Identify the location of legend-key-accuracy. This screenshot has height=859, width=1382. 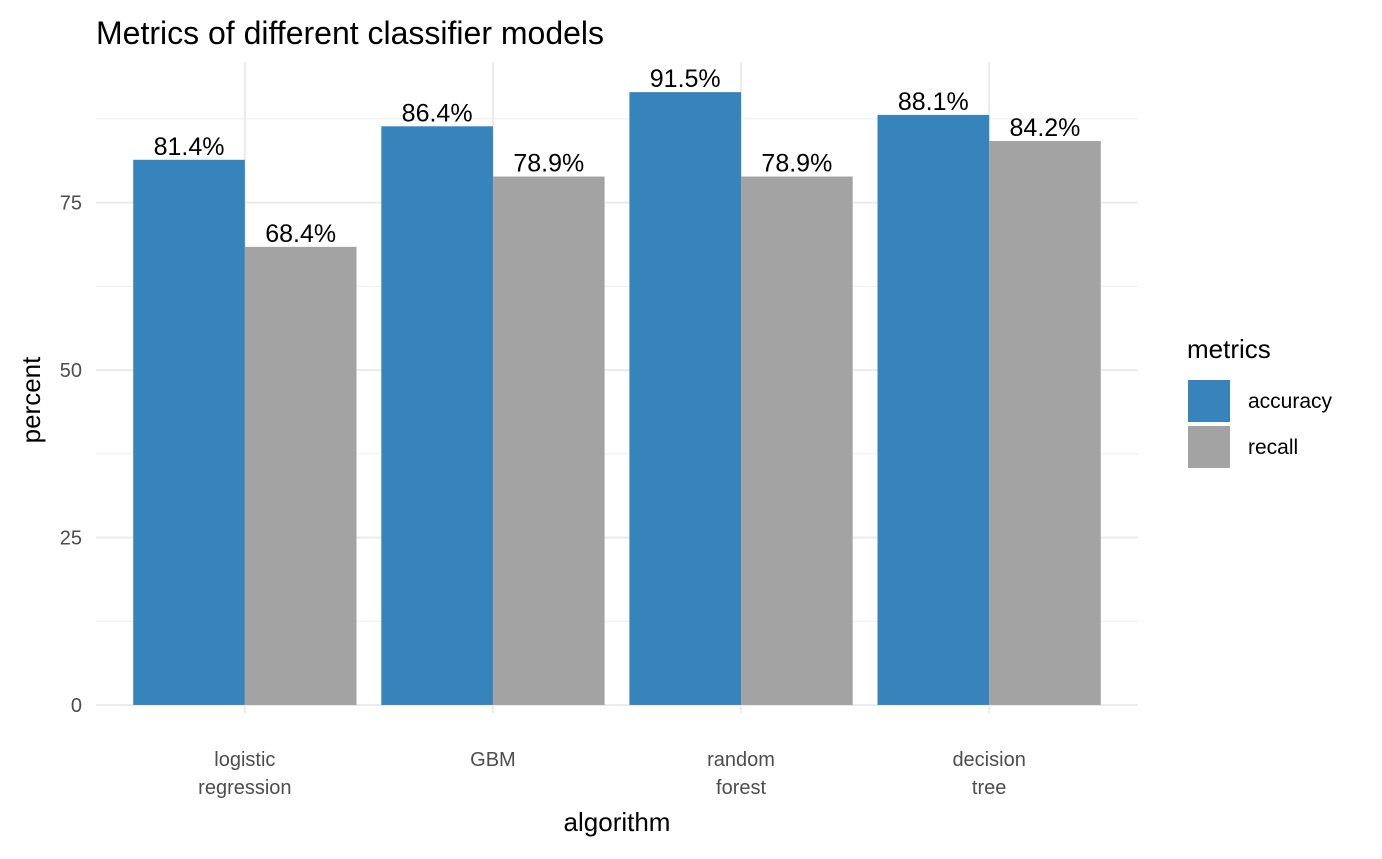
(1209, 401).